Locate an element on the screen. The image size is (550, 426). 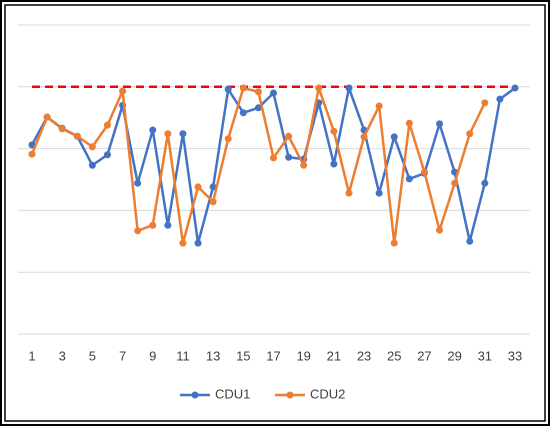
x-tick-label: 1 is located at coordinates (31, 355).